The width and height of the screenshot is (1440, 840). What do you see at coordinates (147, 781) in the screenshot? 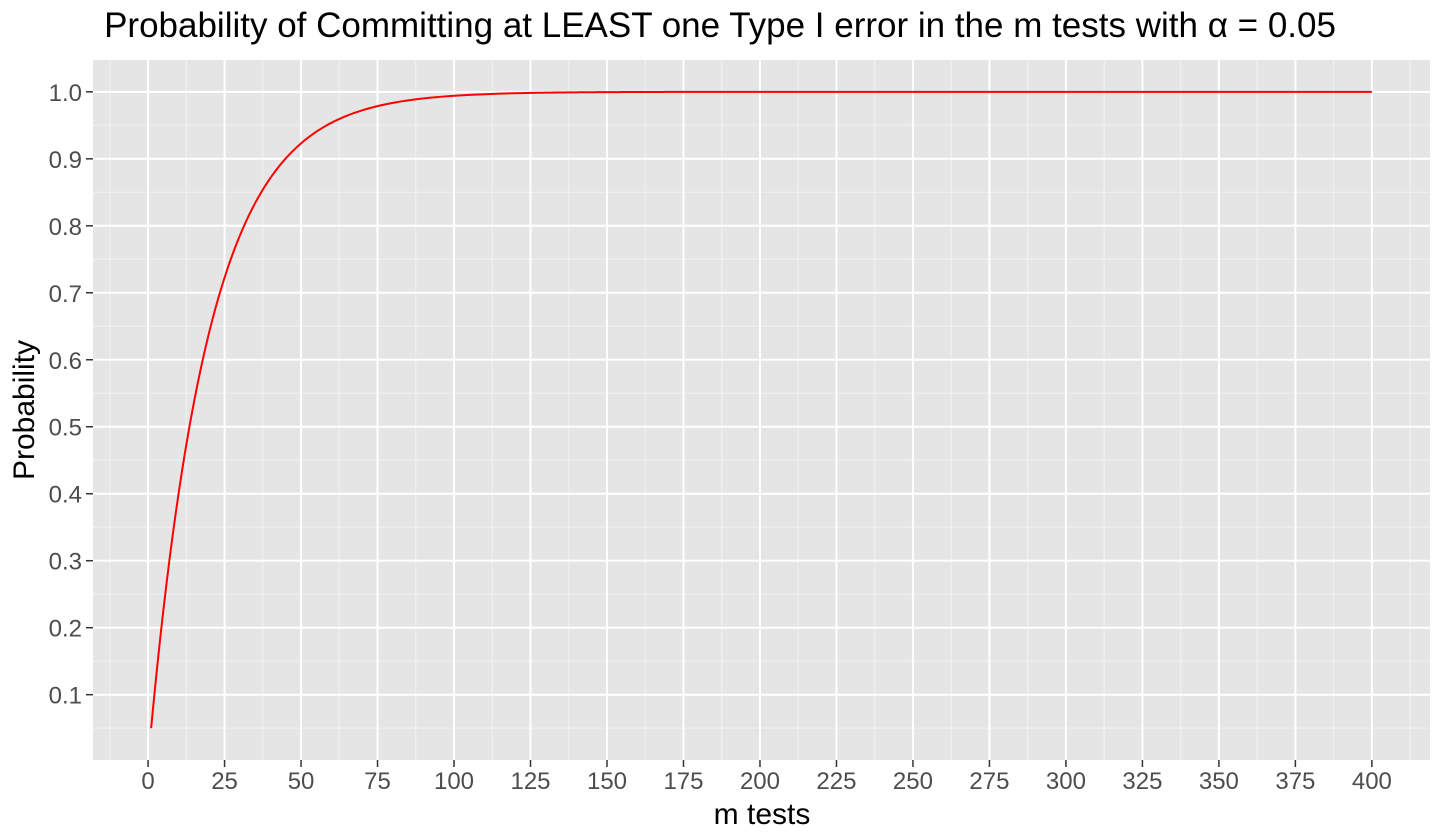
I see `x-tick-label: 0` at bounding box center [147, 781].